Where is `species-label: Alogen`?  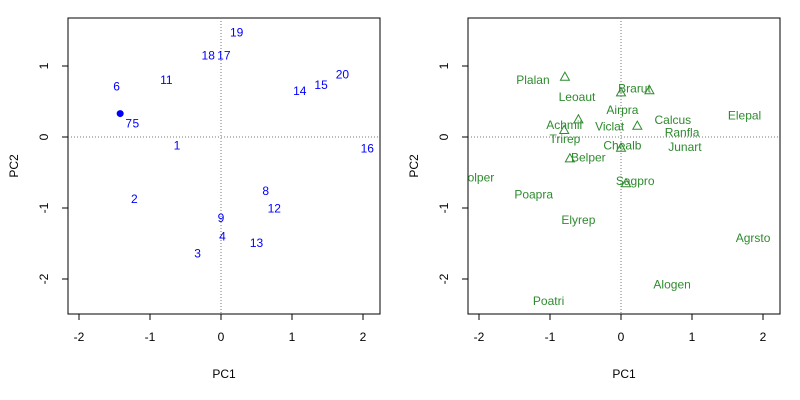 species-label: Alogen is located at coordinates (671, 285).